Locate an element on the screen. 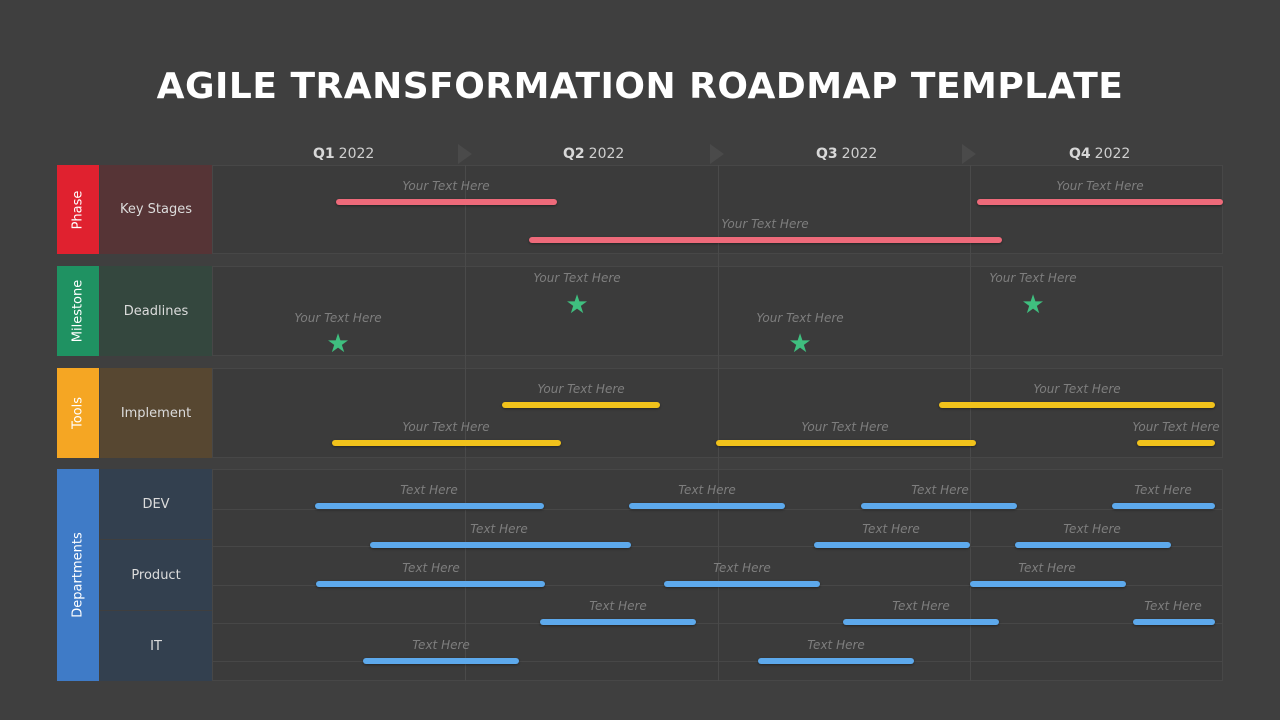 This screenshot has width=1280, height=720. quarter-header-q2: Q2 2022 is located at coordinates (594, 154).